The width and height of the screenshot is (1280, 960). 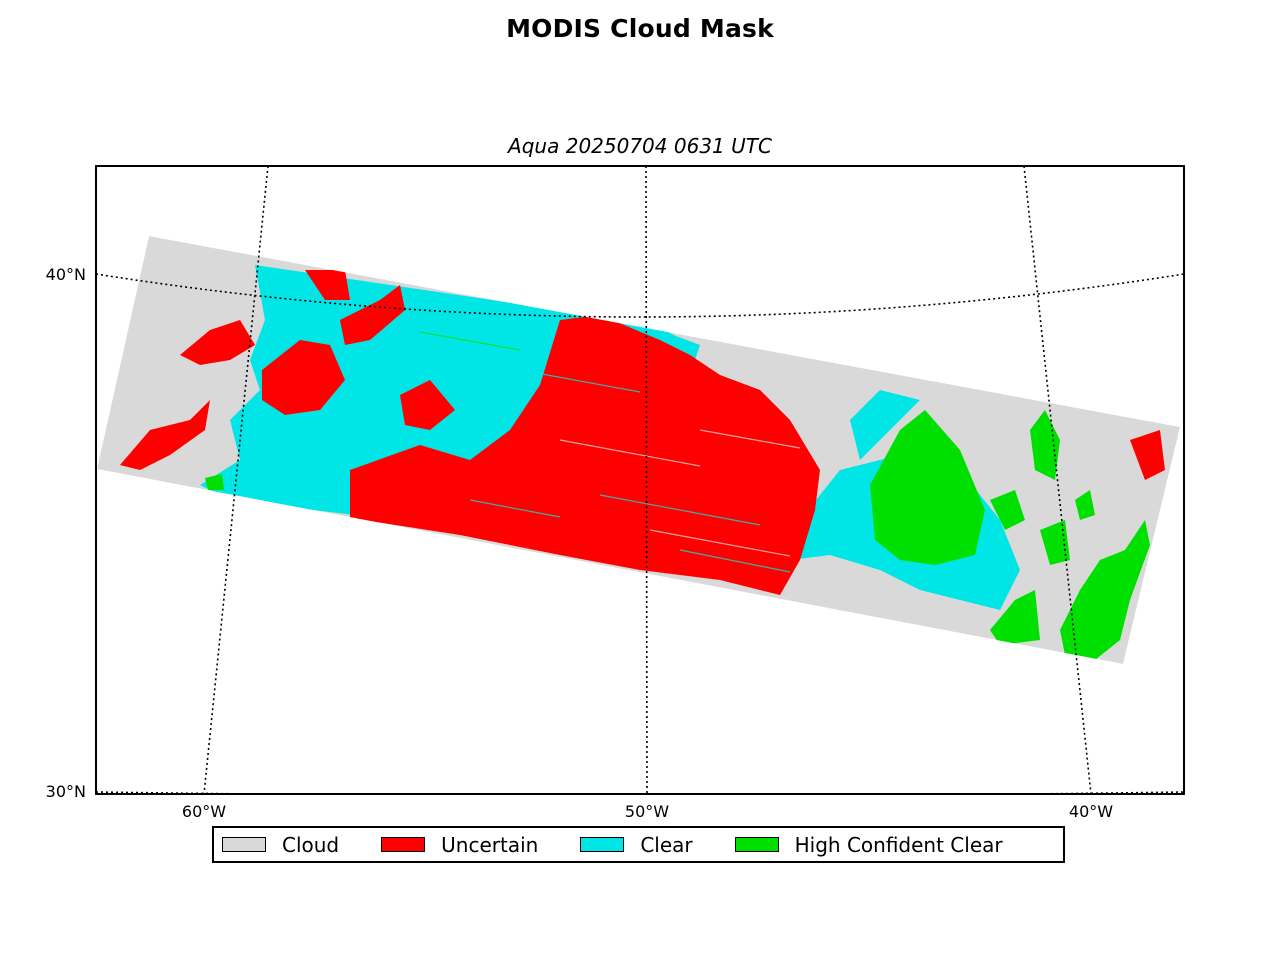 What do you see at coordinates (204, 811) in the screenshot?
I see `lon-label-60w: 60°W` at bounding box center [204, 811].